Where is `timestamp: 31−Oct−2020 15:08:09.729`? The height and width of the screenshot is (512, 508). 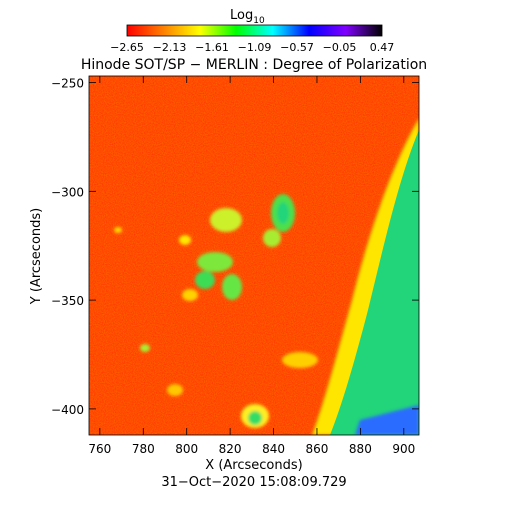
timestamp: 31−Oct−2020 15:08:09.729 is located at coordinates (253, 482).